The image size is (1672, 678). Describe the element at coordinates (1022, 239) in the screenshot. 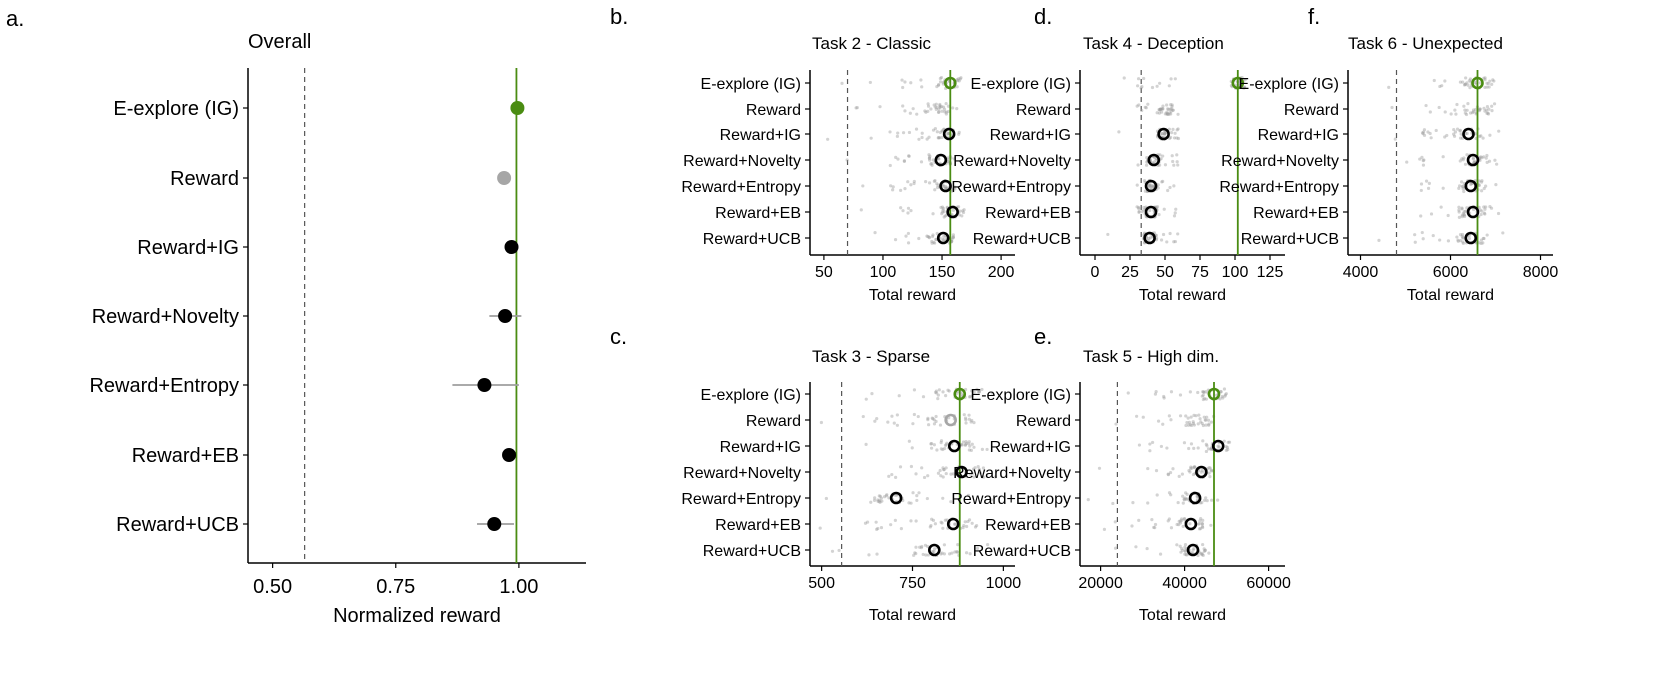

I see `y-tick-label-d: Reward+UCB` at that location.